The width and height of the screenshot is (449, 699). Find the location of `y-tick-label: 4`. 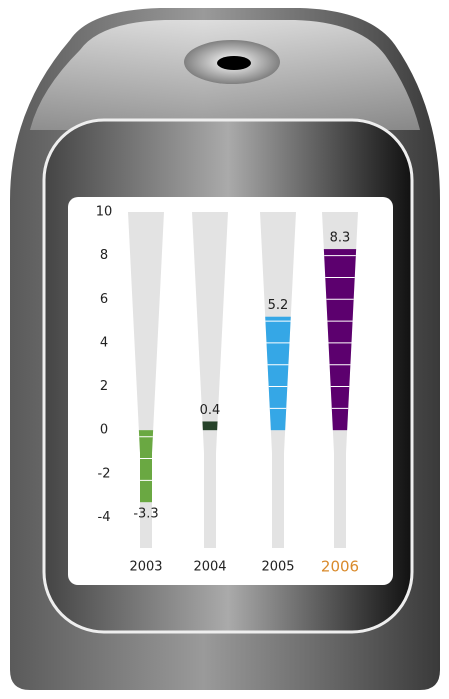

y-tick-label: 4 is located at coordinates (104, 342).